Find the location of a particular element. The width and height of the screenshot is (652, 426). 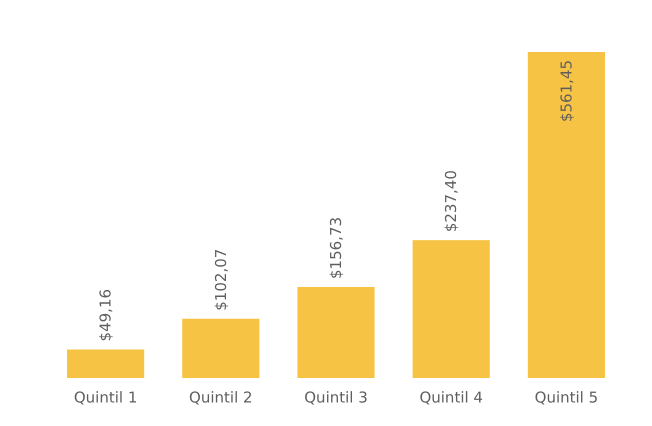

x-tick-label: Quintil 3 is located at coordinates (336, 397).